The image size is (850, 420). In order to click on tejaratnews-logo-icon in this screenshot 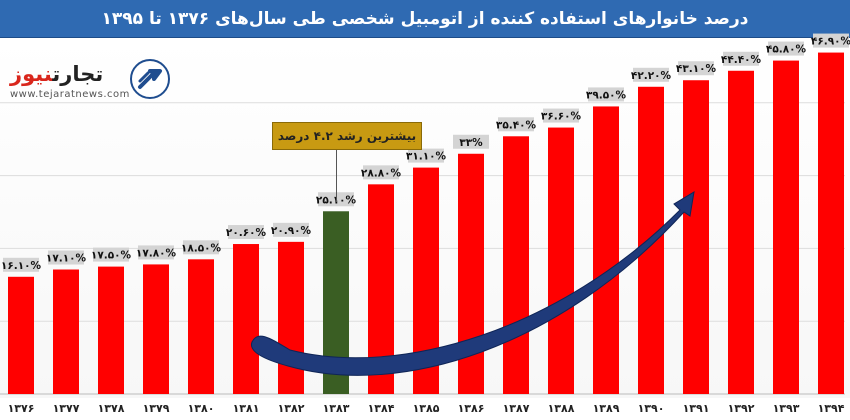, I will do `click(150, 79)`.